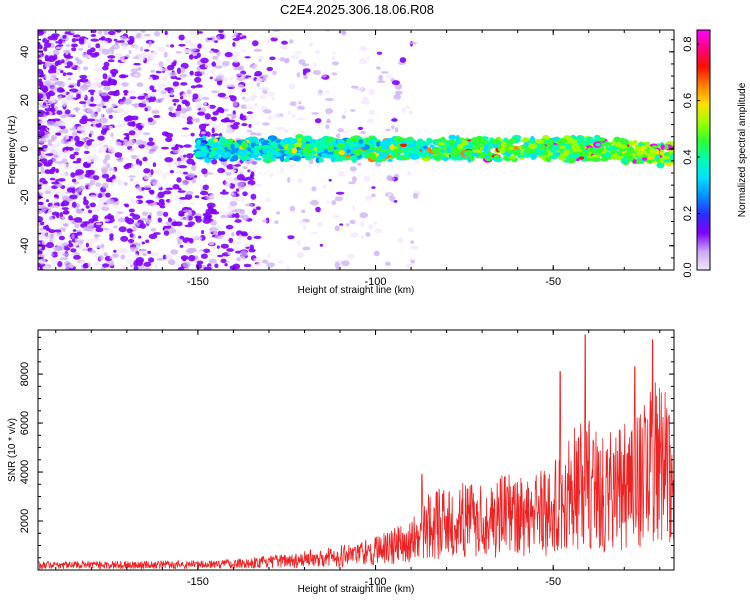  What do you see at coordinates (703, 150) in the screenshot?
I see `colorbar-frame` at bounding box center [703, 150].